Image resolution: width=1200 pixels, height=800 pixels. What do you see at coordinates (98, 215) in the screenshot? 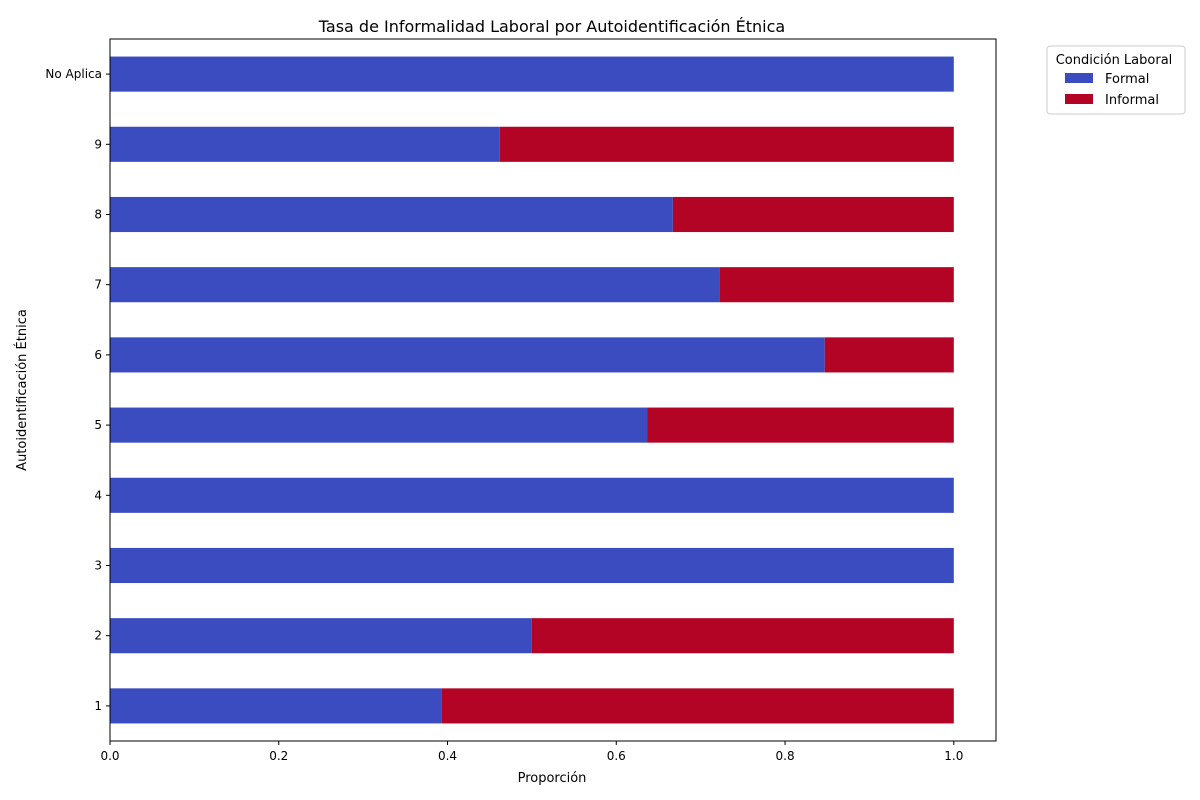
I see `y-tick-label: 8` at bounding box center [98, 215].